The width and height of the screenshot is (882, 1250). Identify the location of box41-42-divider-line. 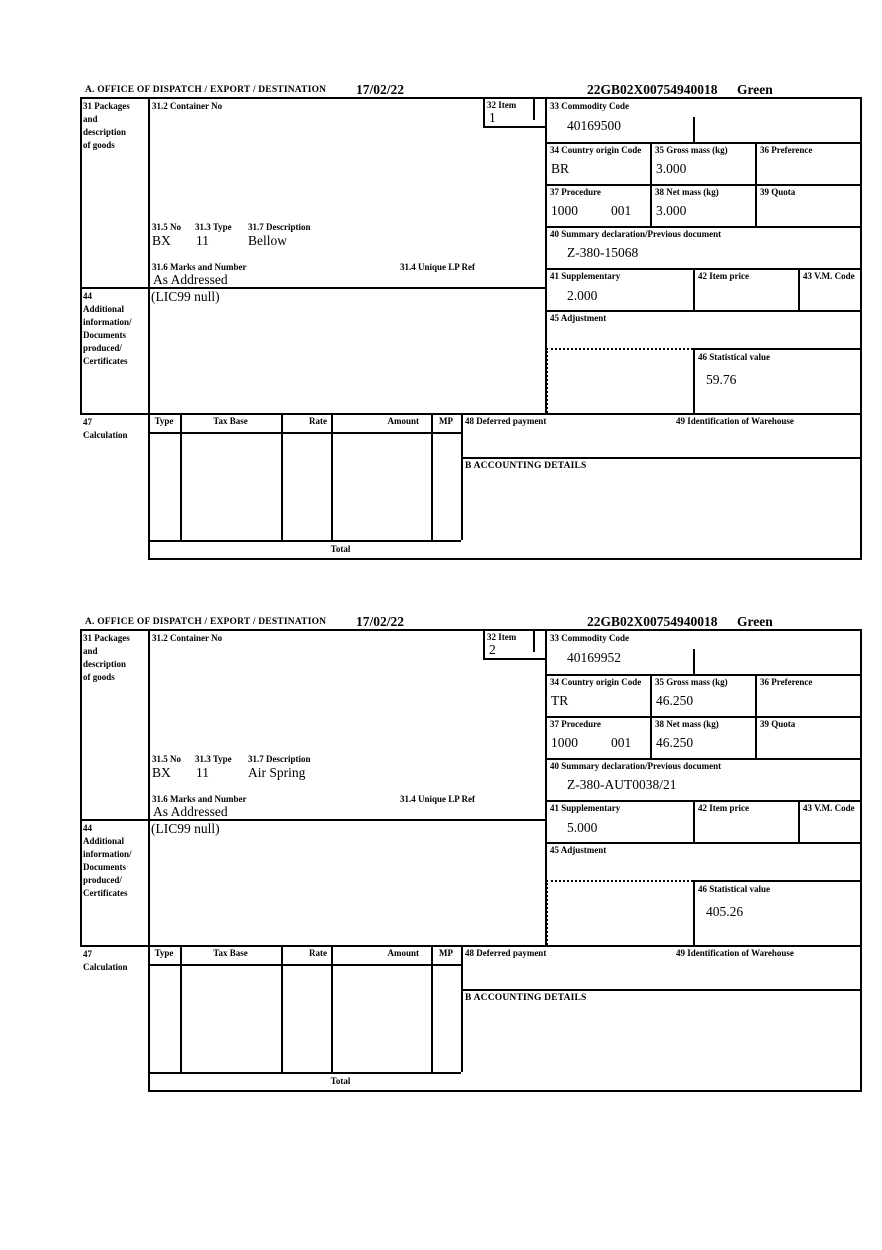
(694, 289).